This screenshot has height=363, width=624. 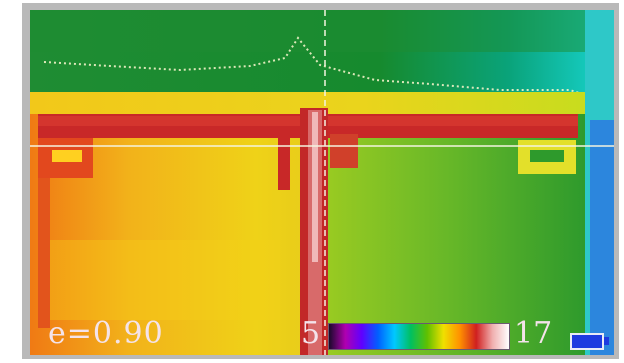 I want to click on battery-icon, so click(x=587, y=341).